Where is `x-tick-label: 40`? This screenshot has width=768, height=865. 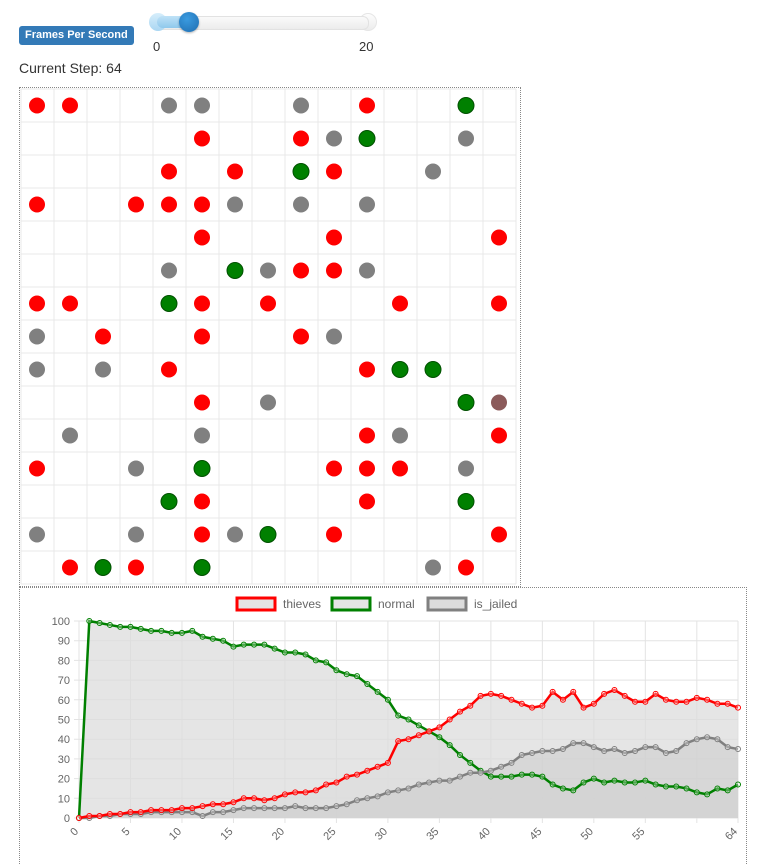 x-tick-label: 40 is located at coordinates (484, 834).